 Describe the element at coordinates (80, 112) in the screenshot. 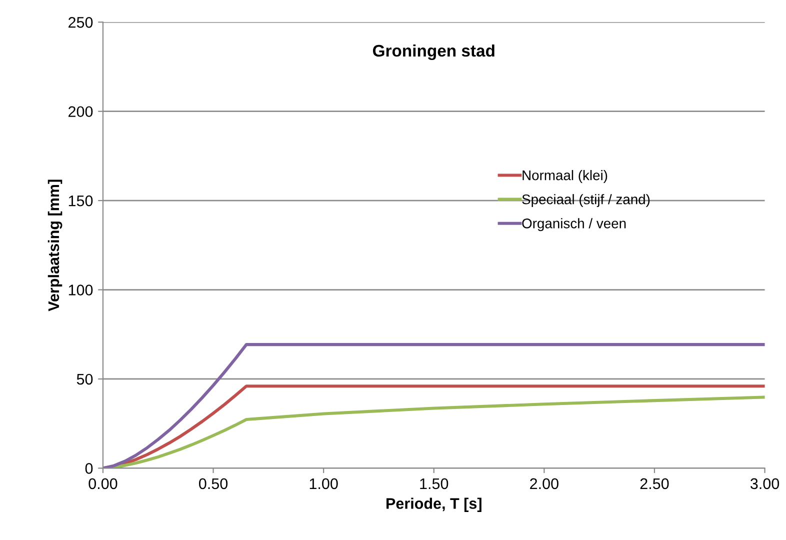

I see `y-tick-label: 200` at that location.